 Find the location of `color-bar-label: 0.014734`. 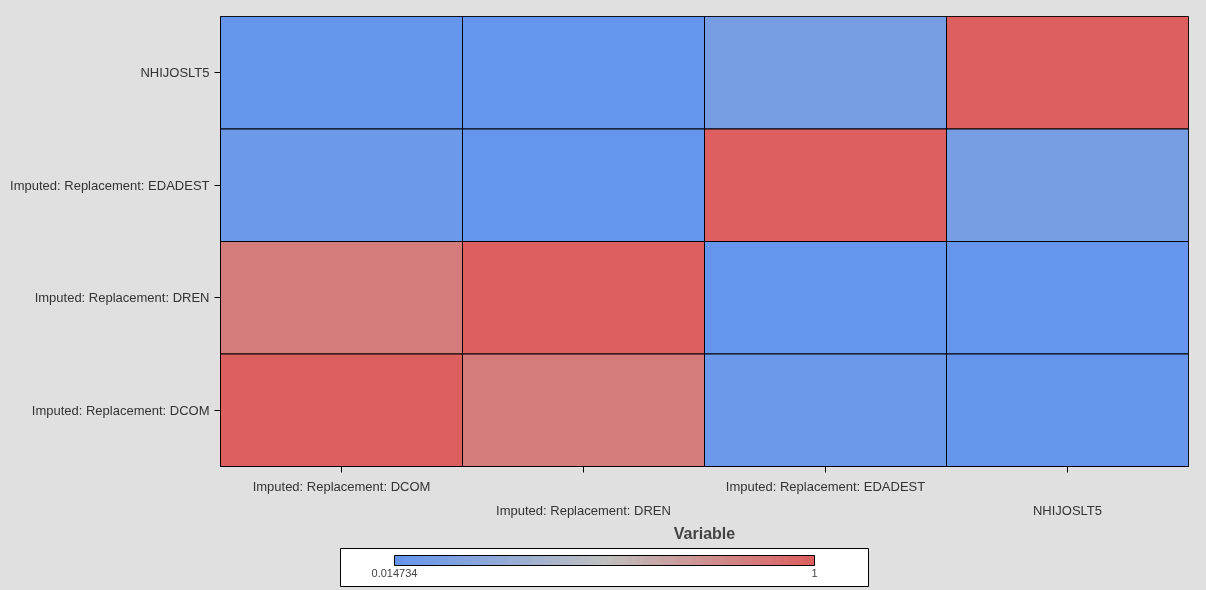

color-bar-label: 0.014734 is located at coordinates (394, 572).